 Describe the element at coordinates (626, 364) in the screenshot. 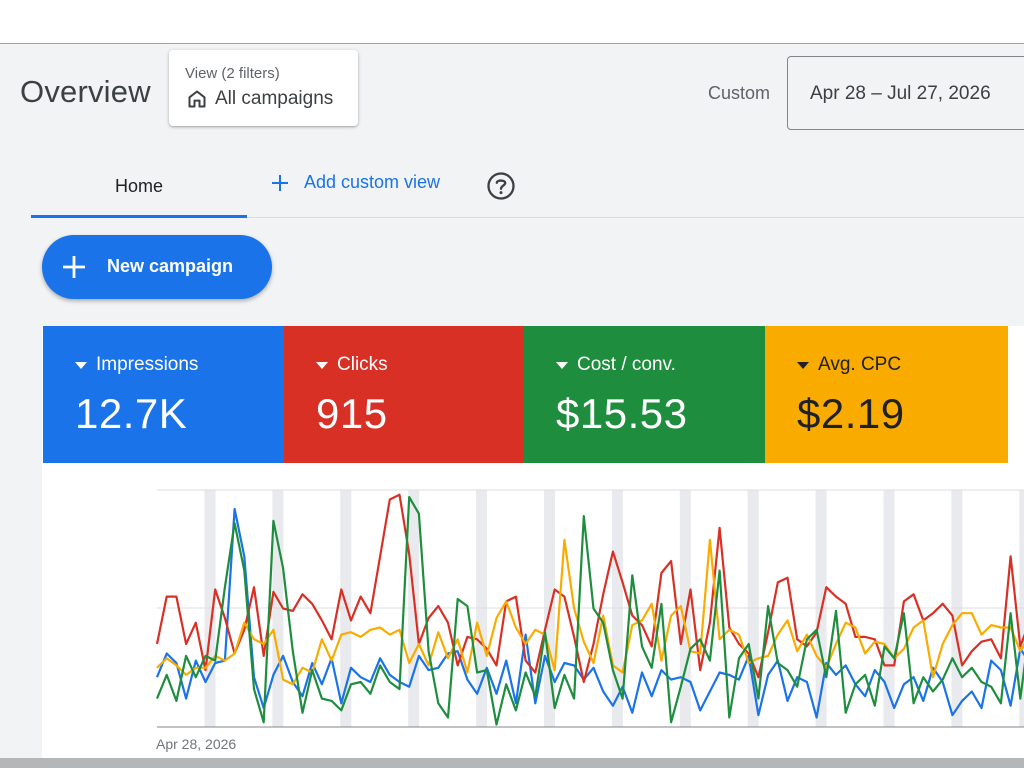

I see `metric-name-text: Cost / conv.` at that location.